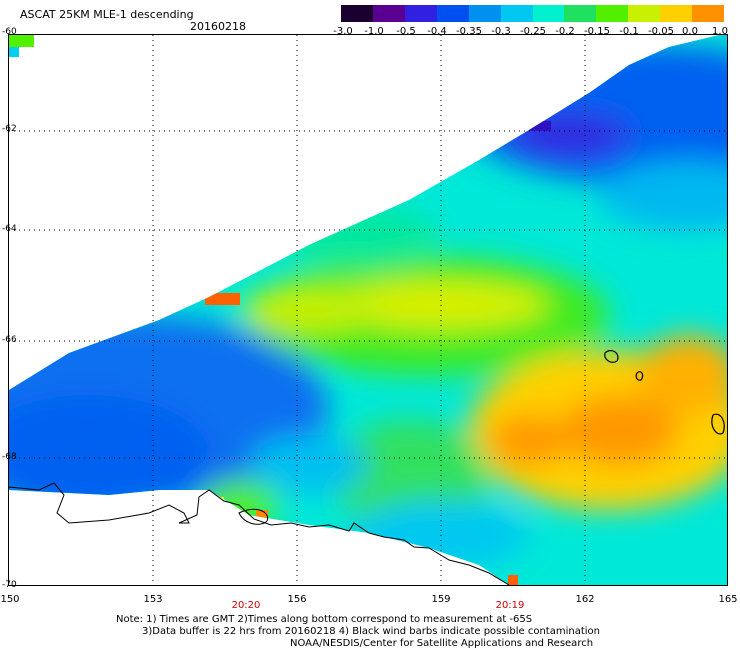 The image size is (740, 650). I want to click on colorbar-tick: 1.0, so click(720, 31).